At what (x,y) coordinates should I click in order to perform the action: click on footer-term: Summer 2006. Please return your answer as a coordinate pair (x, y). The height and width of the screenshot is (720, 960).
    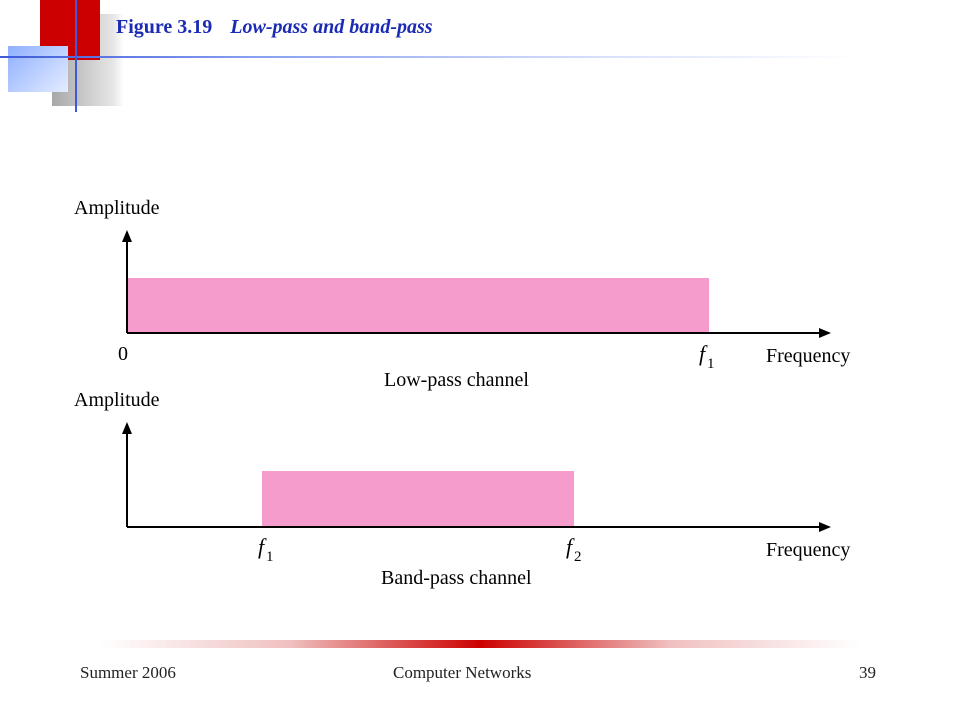
    Looking at the image, I should click on (128, 672).